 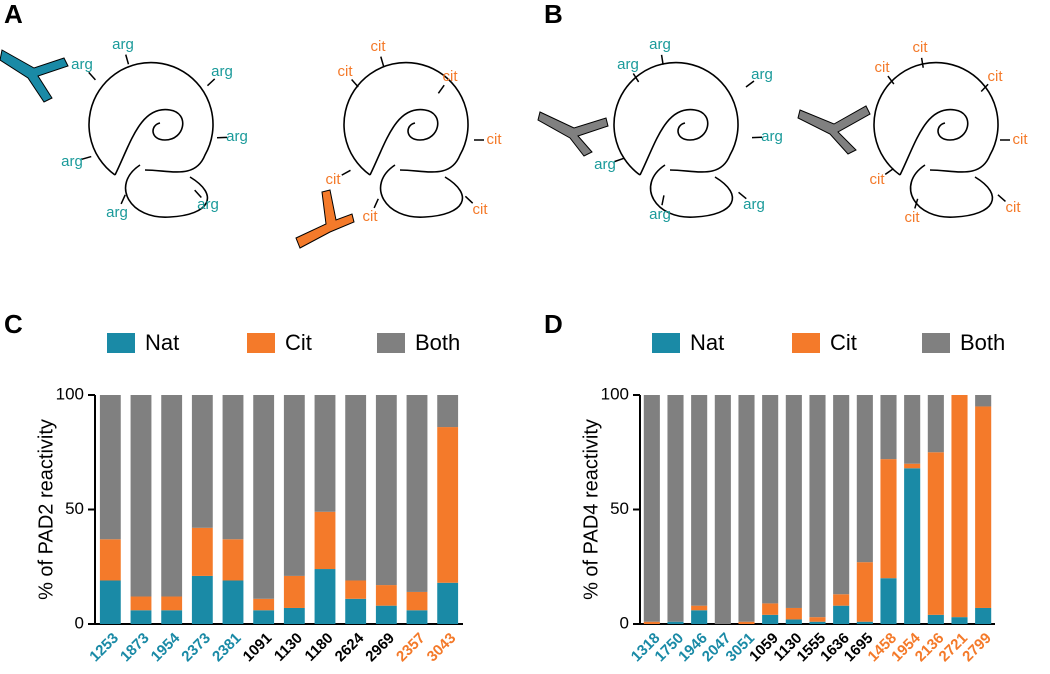 I want to click on x-tick-label: 1954, so click(x=166, y=647).